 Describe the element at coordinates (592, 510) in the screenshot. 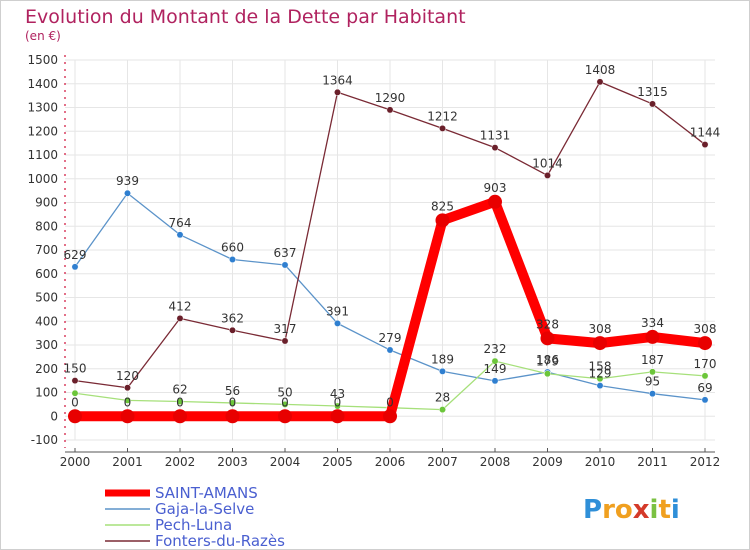

I see `logo-letter: P` at that location.